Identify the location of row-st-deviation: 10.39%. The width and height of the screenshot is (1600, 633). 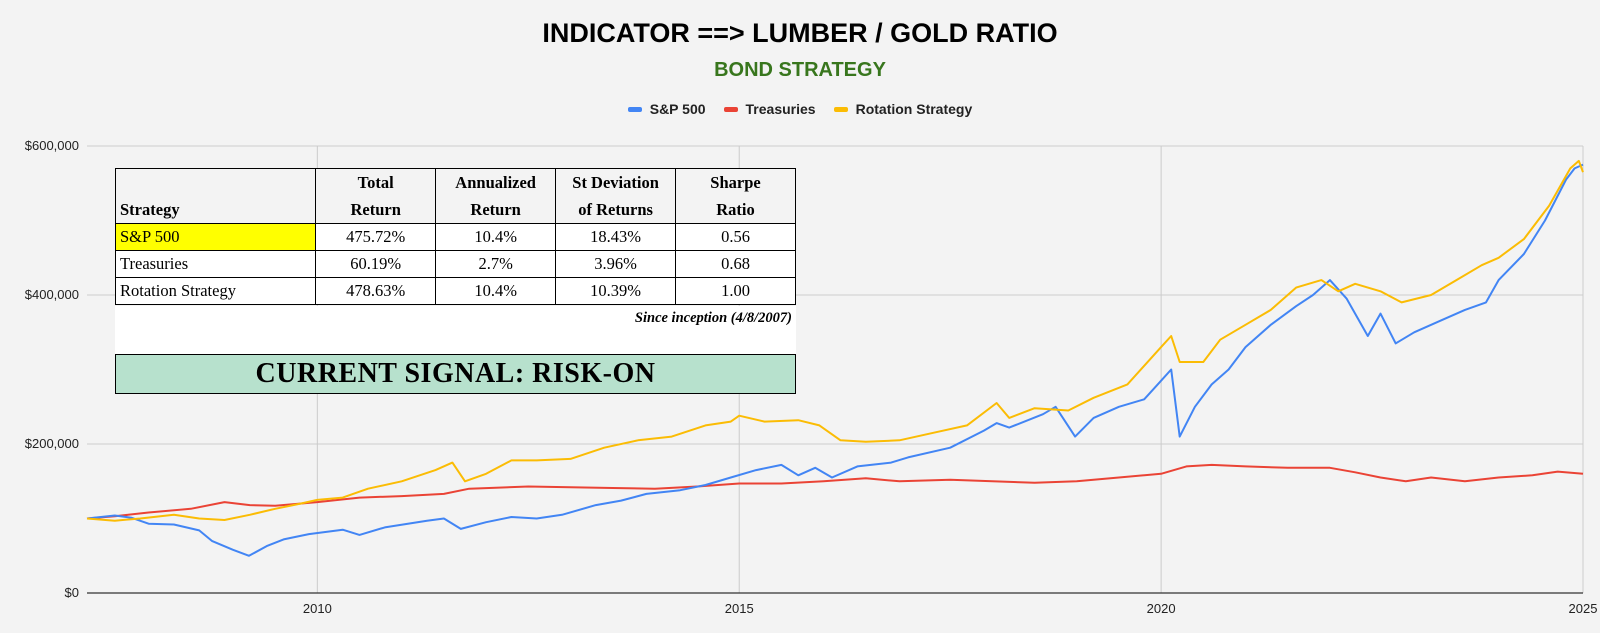
(616, 291).